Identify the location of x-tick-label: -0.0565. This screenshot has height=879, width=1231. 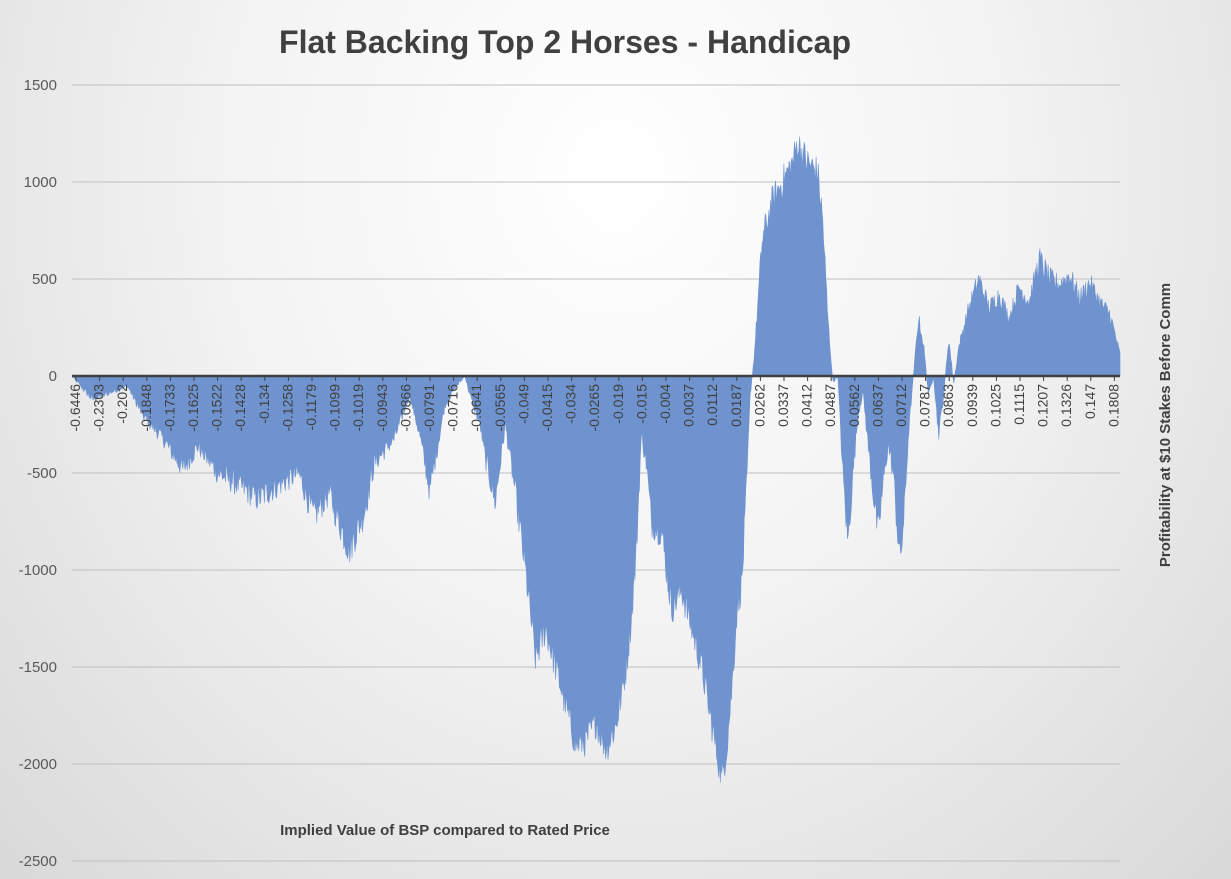
(500, 408).